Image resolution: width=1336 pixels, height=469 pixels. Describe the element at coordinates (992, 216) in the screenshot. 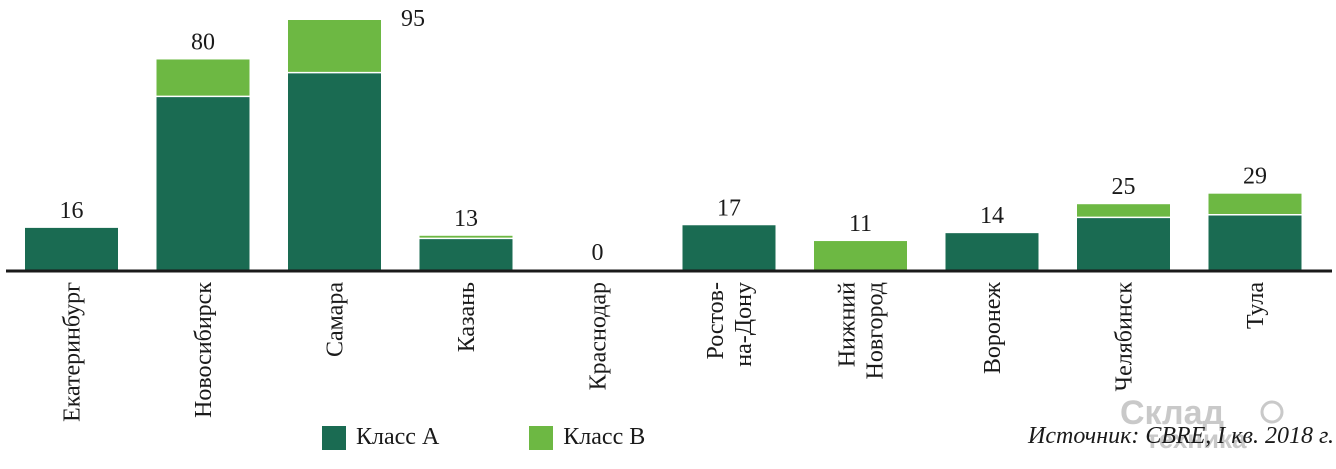

I see `value-label-7: 14` at that location.